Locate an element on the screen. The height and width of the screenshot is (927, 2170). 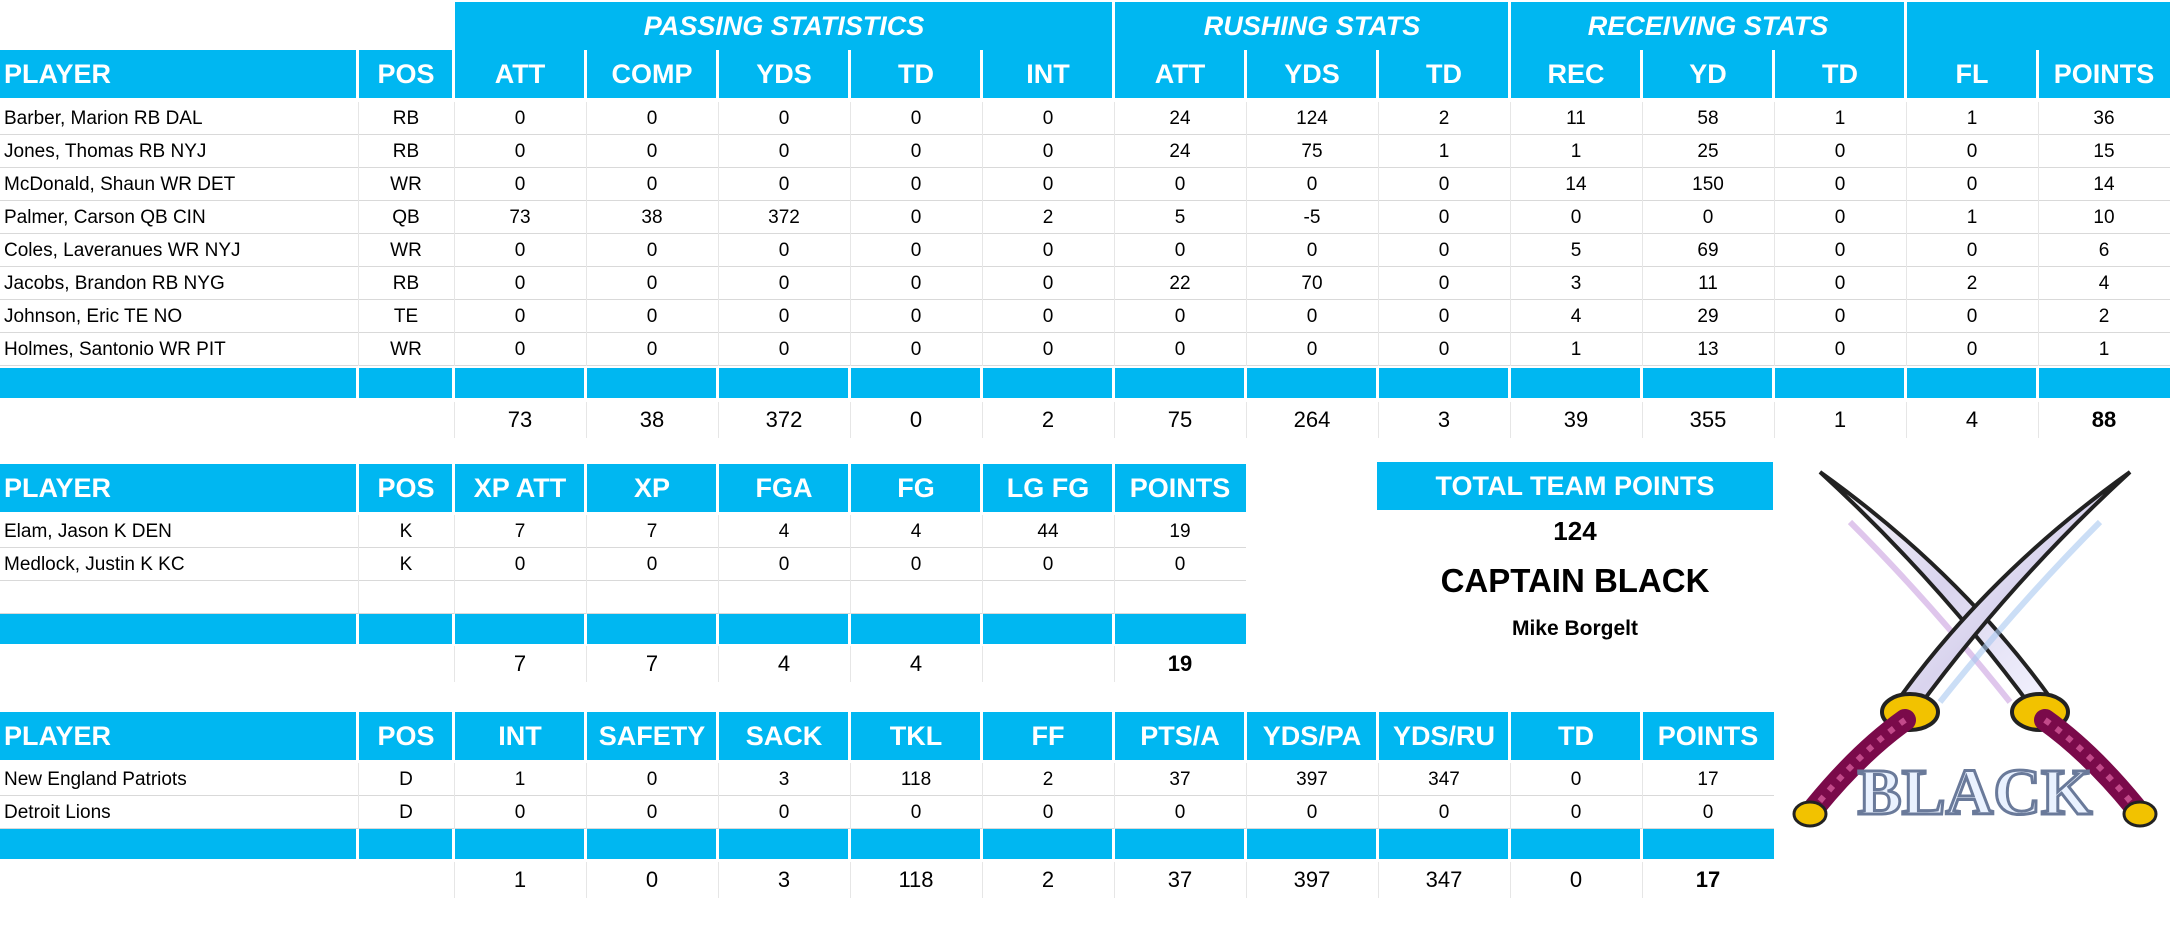
kicking-total: 4 is located at coordinates (784, 663).